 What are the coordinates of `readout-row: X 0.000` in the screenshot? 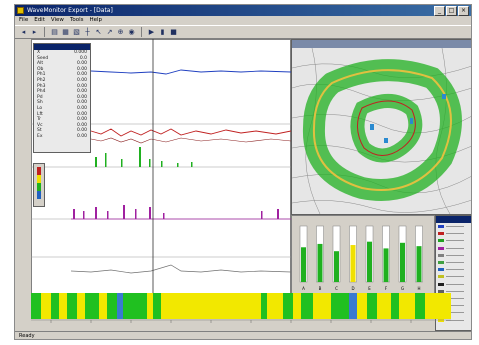 It's located at (62, 52).